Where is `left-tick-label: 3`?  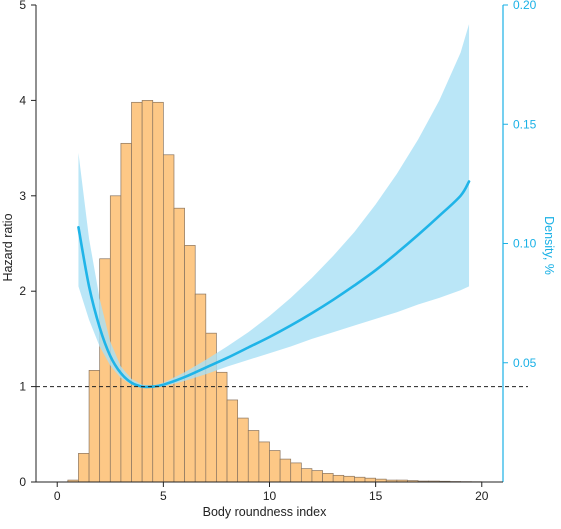 left-tick-label: 3 is located at coordinates (22, 196).